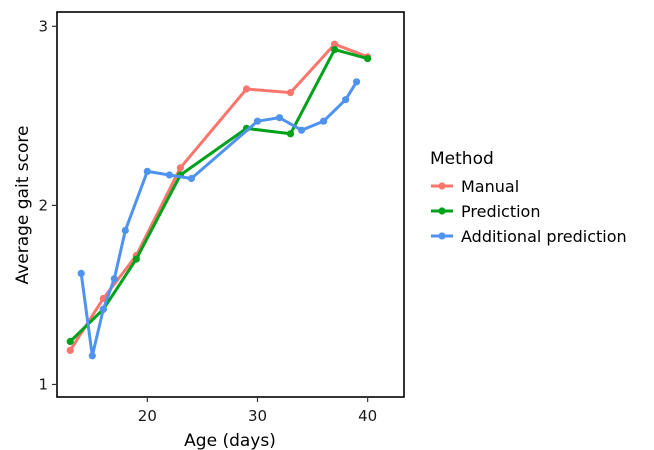 This screenshot has width=654, height=450. What do you see at coordinates (490, 186) in the screenshot?
I see `legend-label-1: Manual` at bounding box center [490, 186].